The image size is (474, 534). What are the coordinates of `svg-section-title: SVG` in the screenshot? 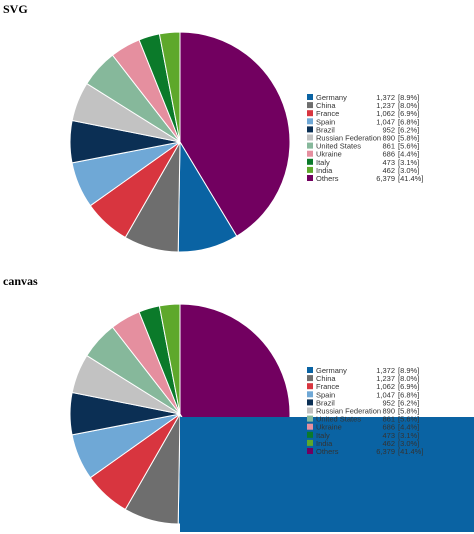 It's located at (15, 9).